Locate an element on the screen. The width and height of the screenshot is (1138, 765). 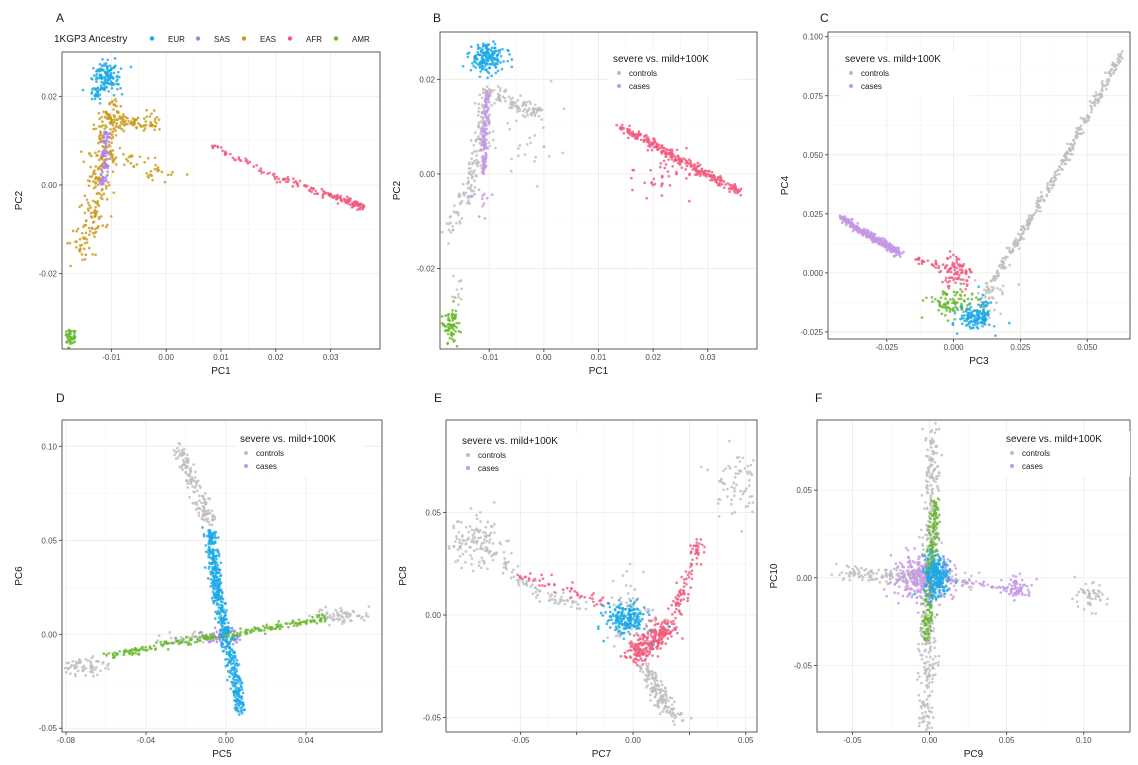
panel-border-c is located at coordinates (979, 185).